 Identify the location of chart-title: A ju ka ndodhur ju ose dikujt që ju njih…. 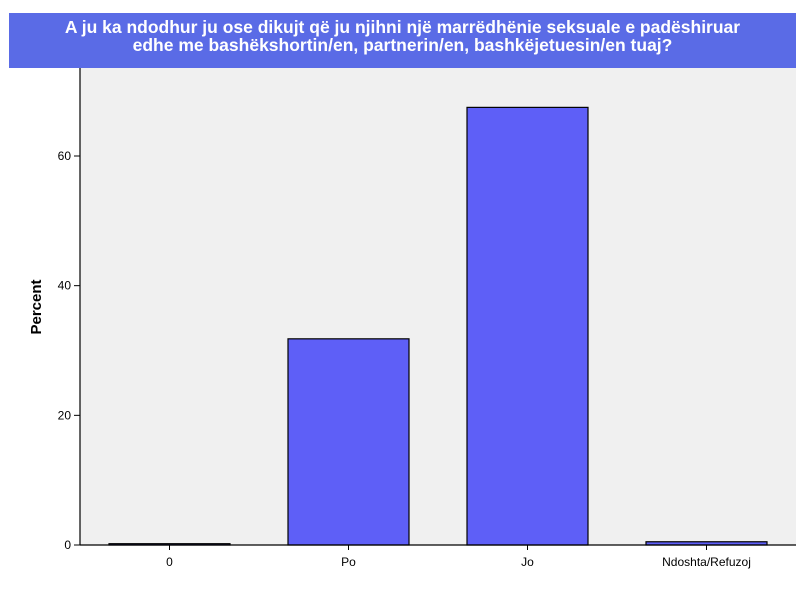
(402, 40).